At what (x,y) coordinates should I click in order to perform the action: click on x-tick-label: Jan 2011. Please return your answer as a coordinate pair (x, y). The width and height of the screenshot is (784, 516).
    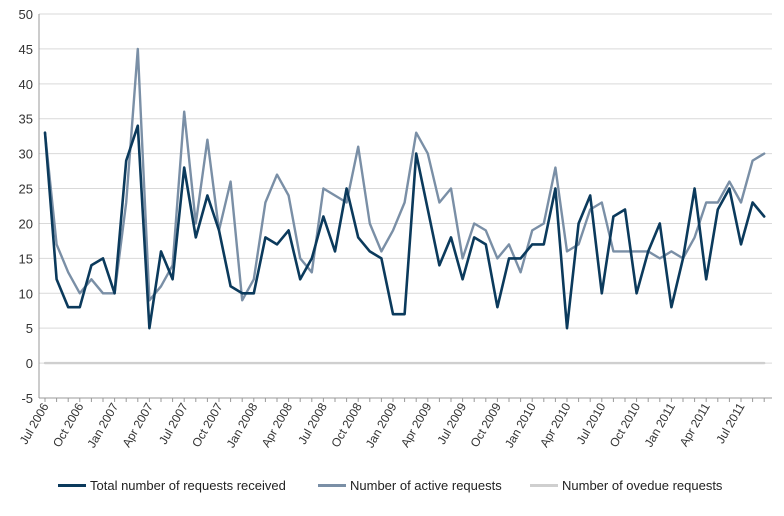
    Looking at the image, I should click on (660, 424).